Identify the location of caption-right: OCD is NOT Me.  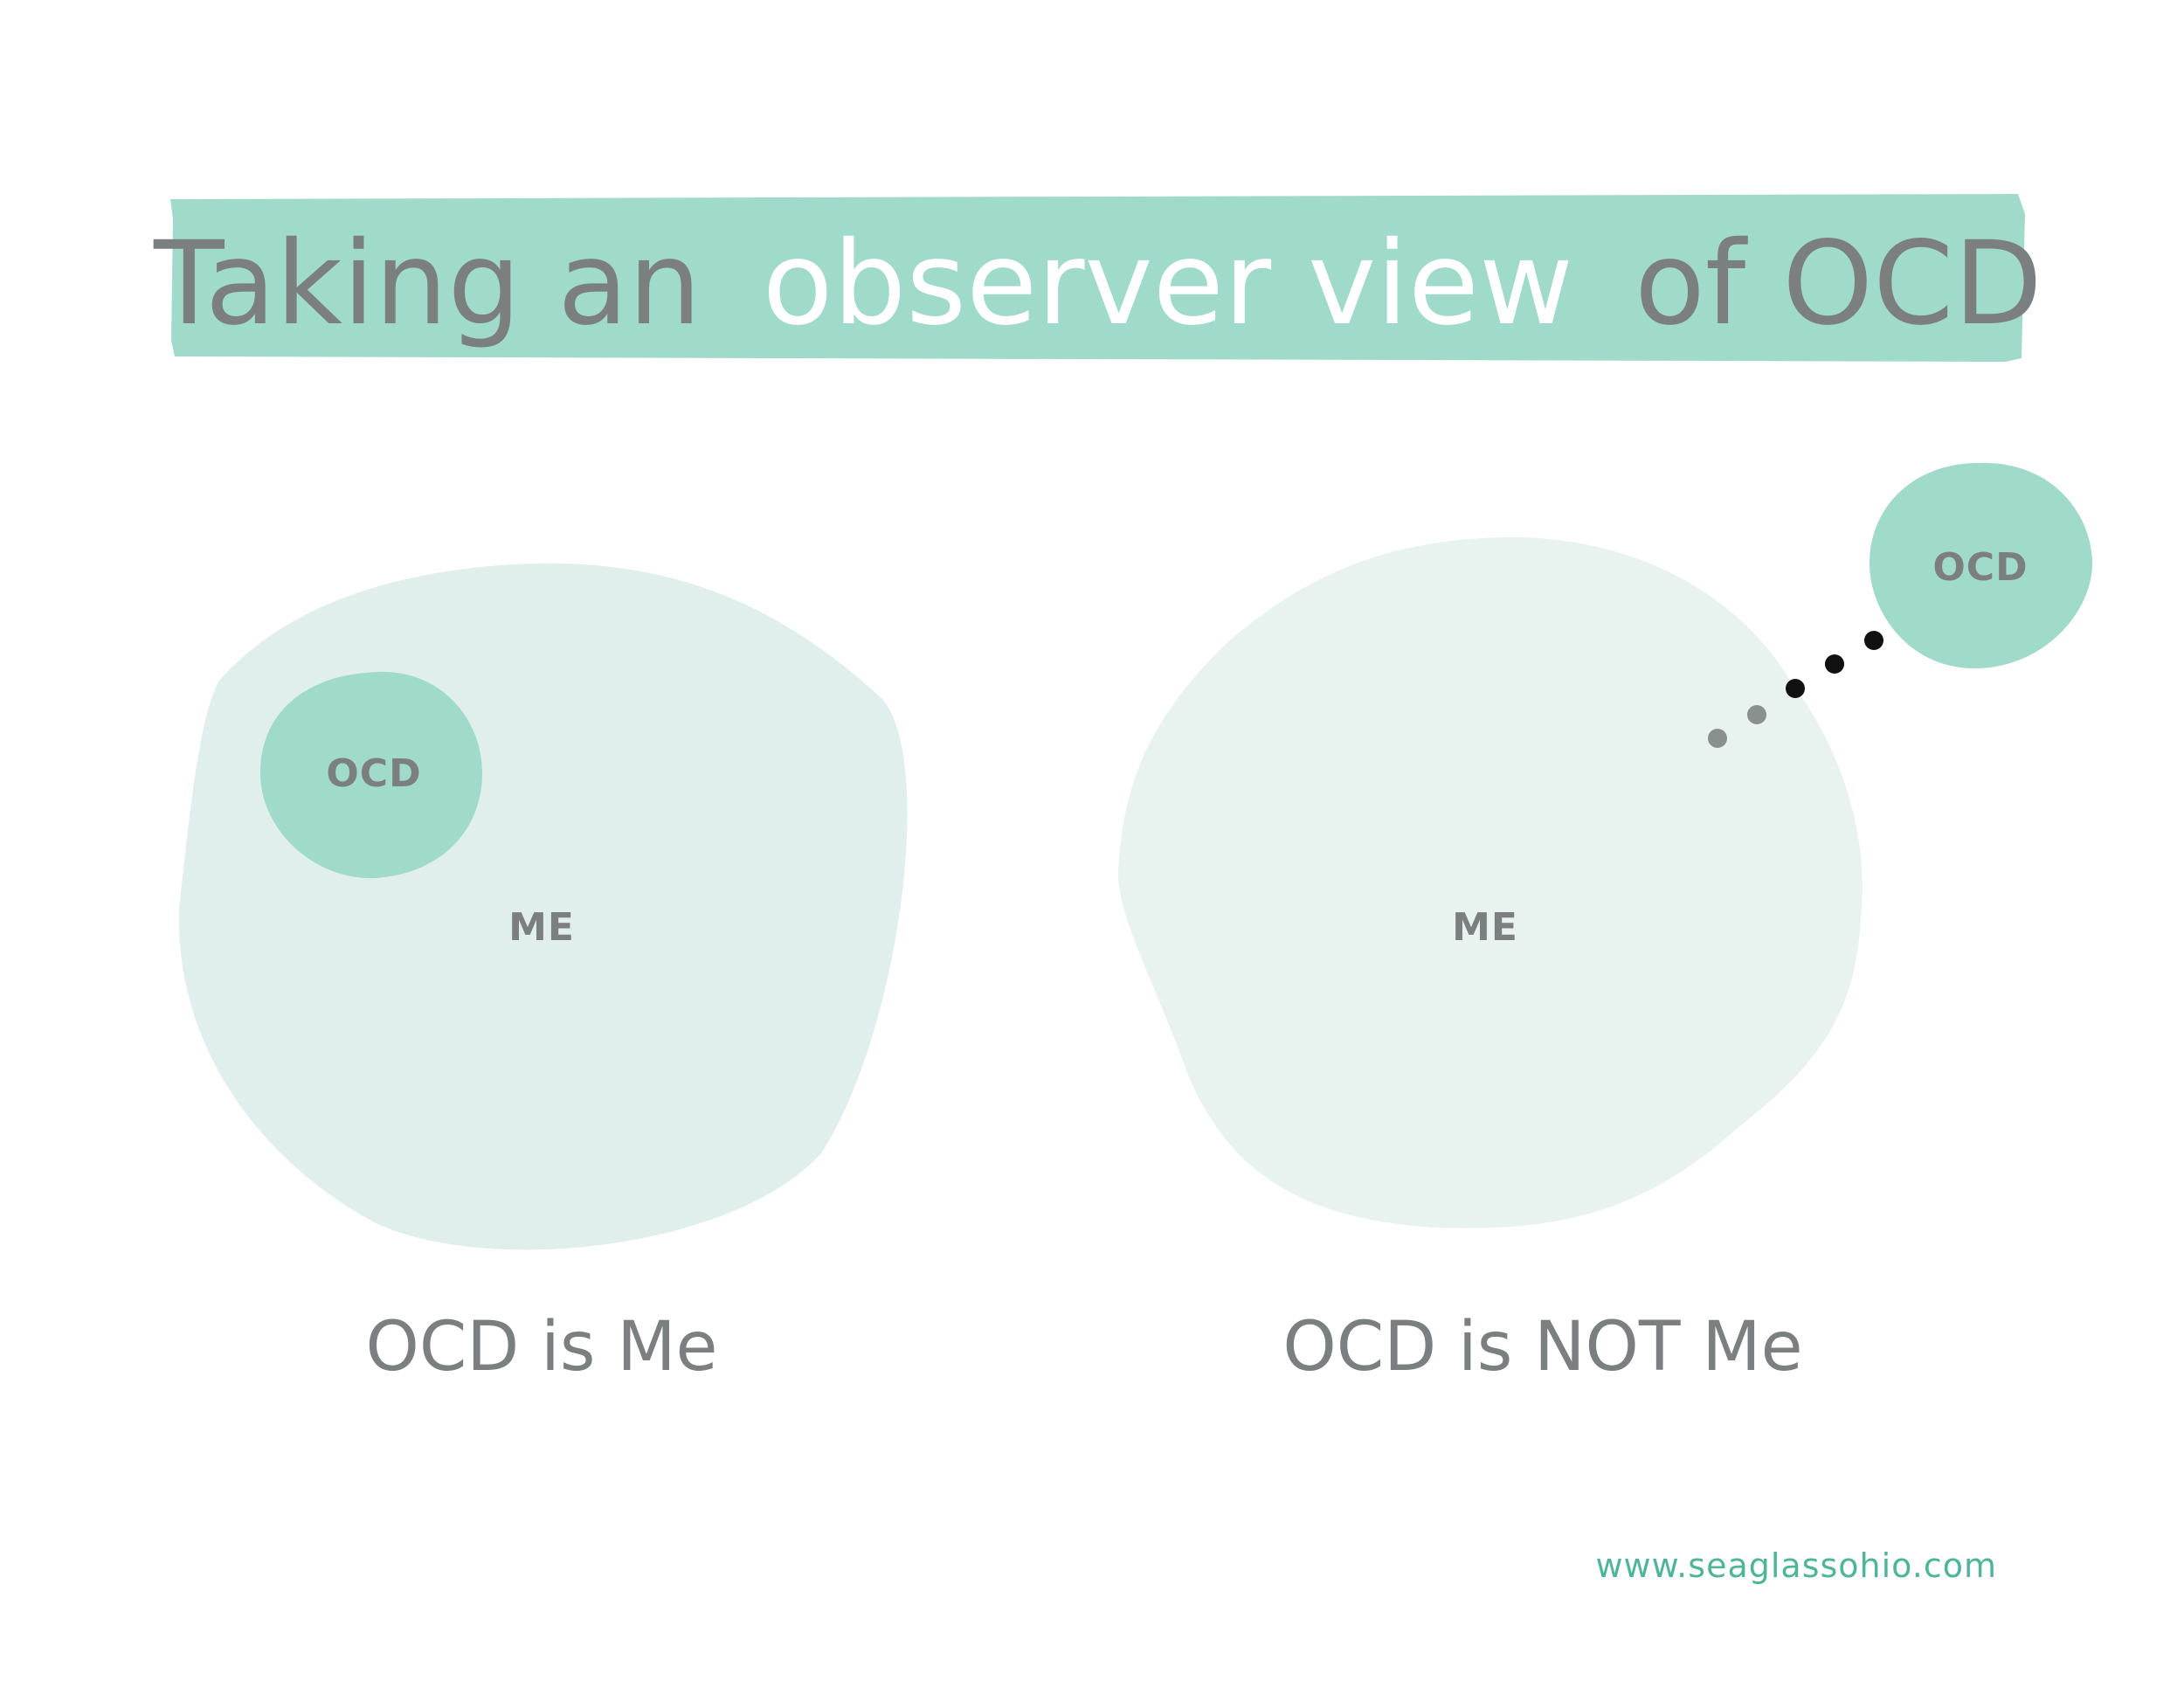
(1542, 1347).